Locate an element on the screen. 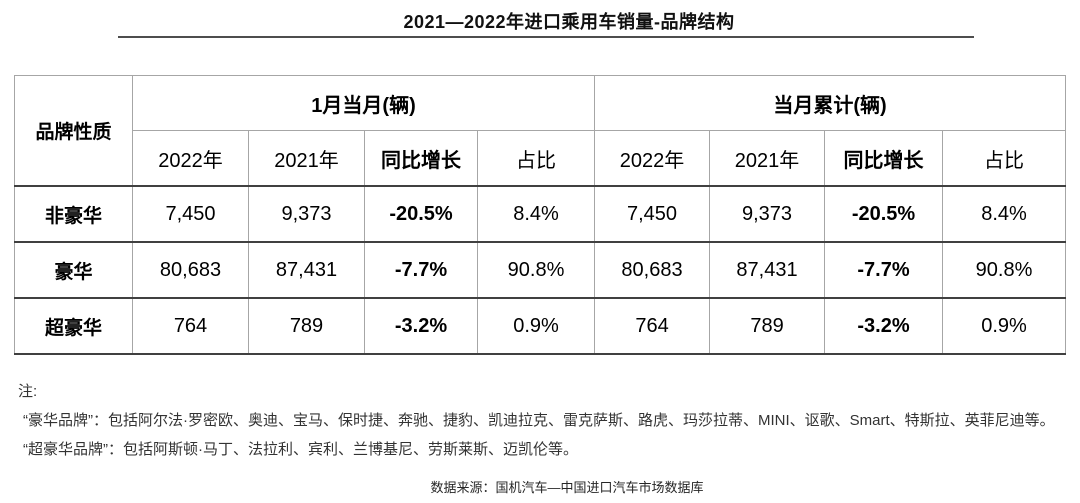 The width and height of the screenshot is (1080, 503). header-row-subcolumns: 2022年 2021年 同比增长 占比 2022年 2021年 同比增长 占比 is located at coordinates (541, 158).